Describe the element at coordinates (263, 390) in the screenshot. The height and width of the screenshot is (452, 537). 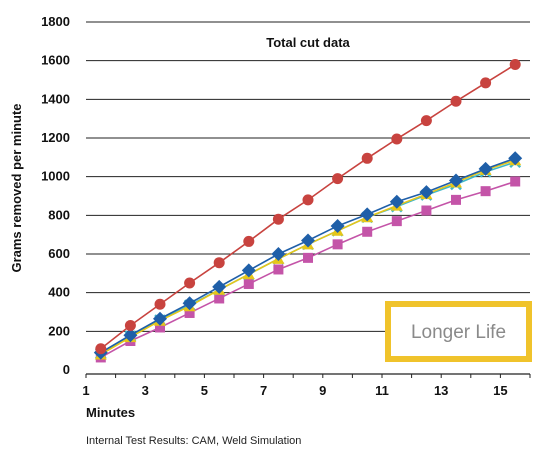
I see `x-tick-label: 7` at that location.